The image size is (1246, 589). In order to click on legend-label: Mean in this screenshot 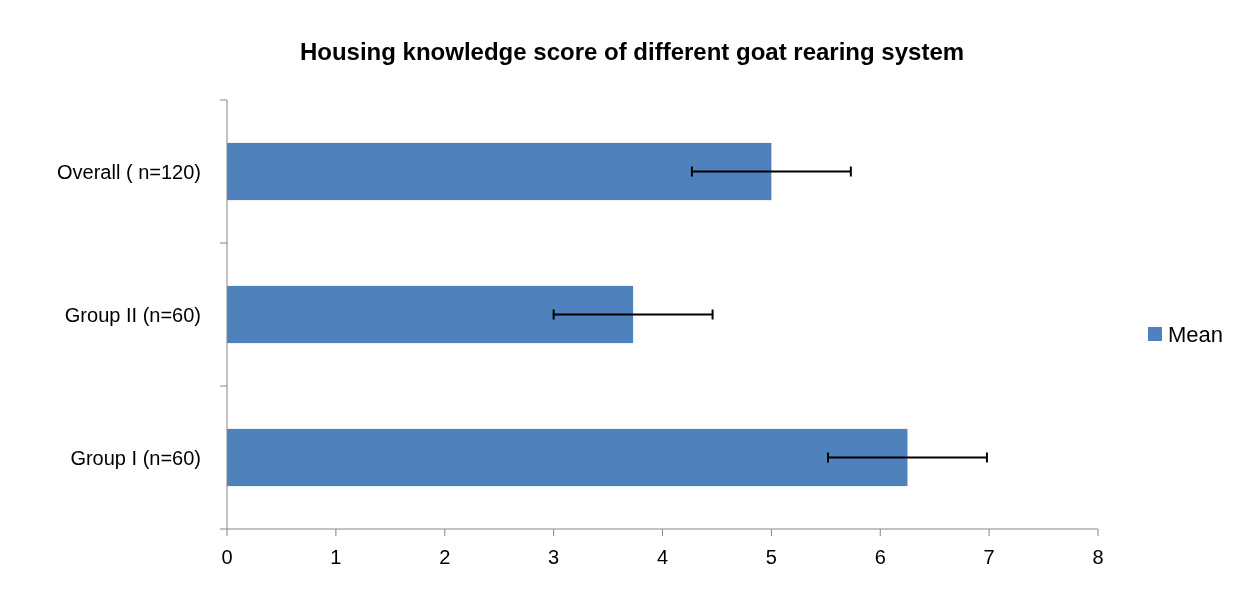, I will do `click(1196, 334)`.